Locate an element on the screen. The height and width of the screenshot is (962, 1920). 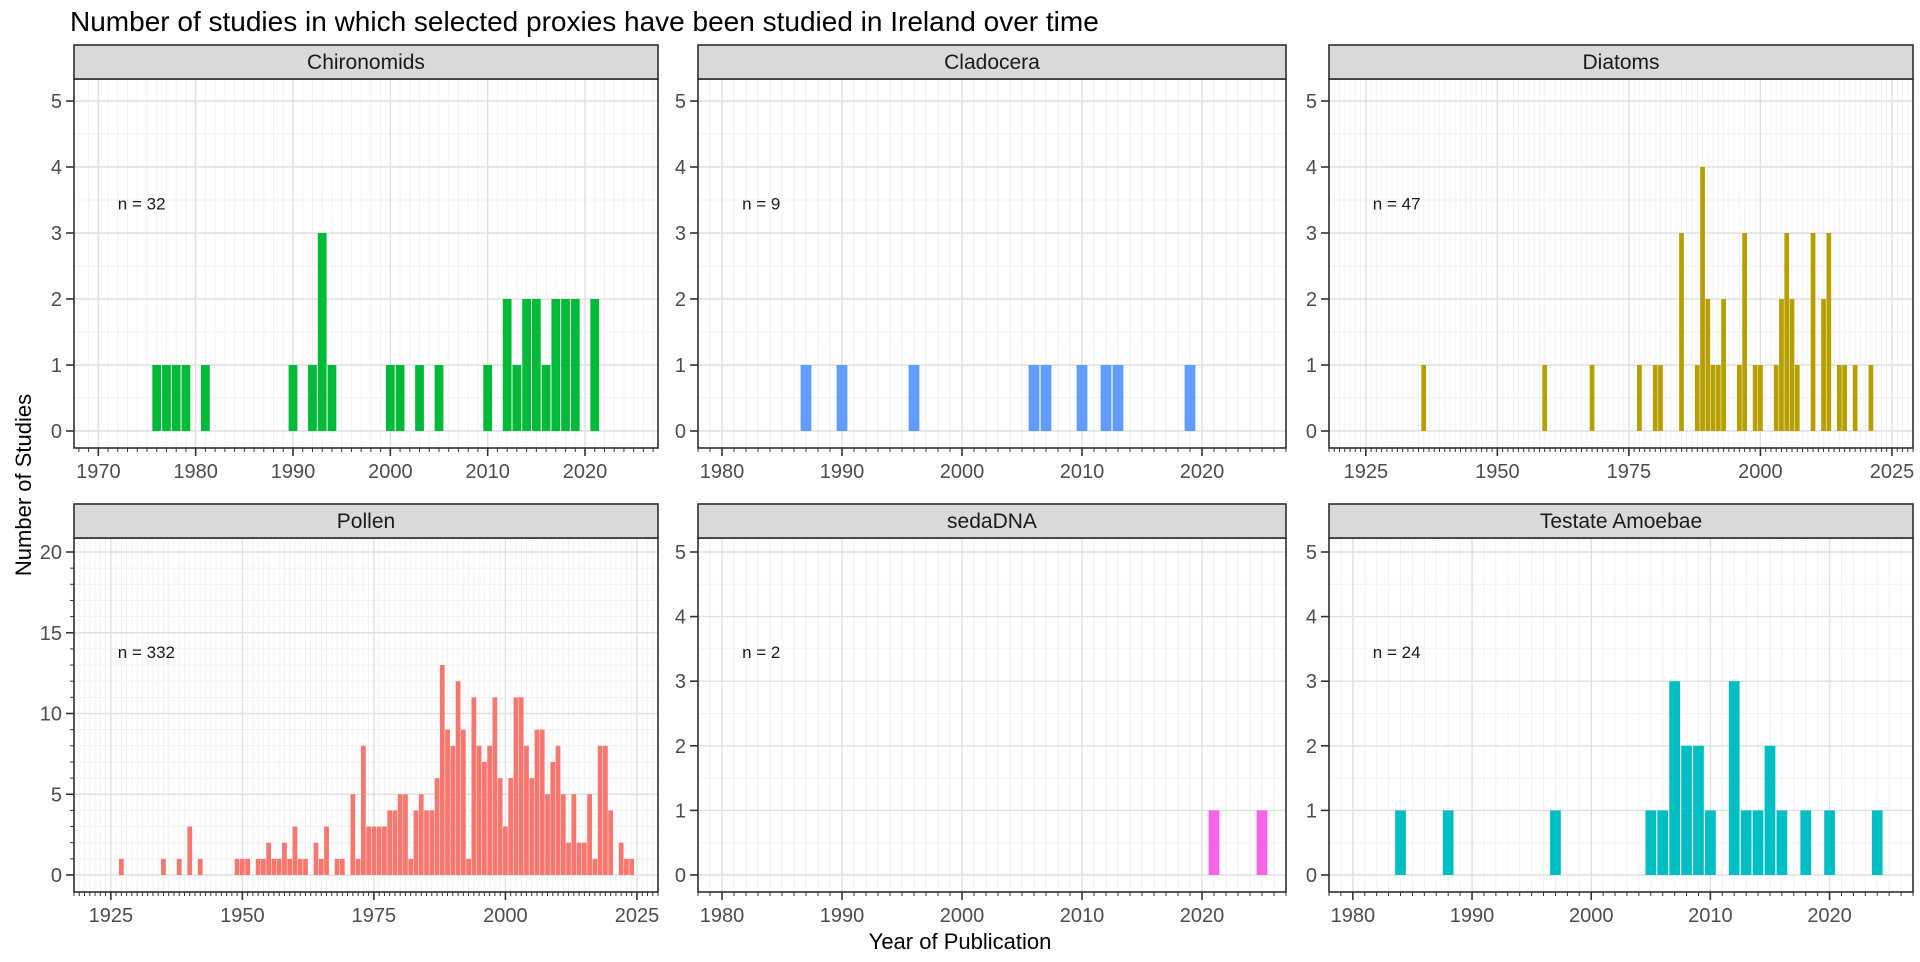
y-axis-testate-amoebae: 0 1 2 3 4 5 is located at coordinates (1317, 714).